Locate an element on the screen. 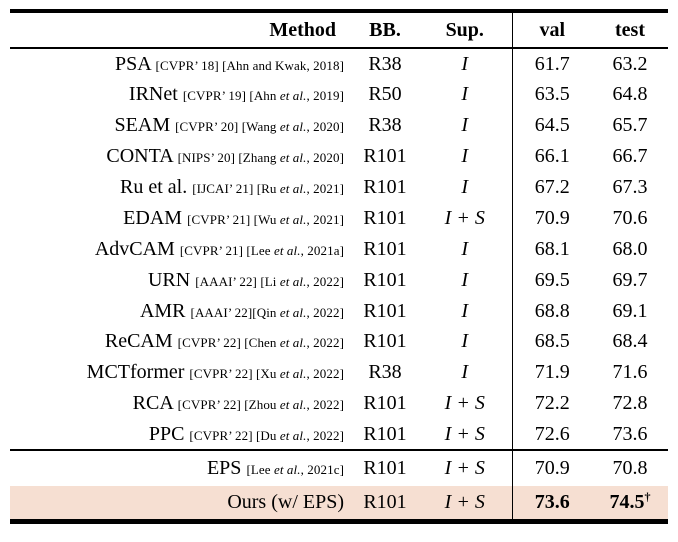 Image resolution: width=678 pixels, height=542 pixels. test-score-cell: 69.7 is located at coordinates (630, 279).